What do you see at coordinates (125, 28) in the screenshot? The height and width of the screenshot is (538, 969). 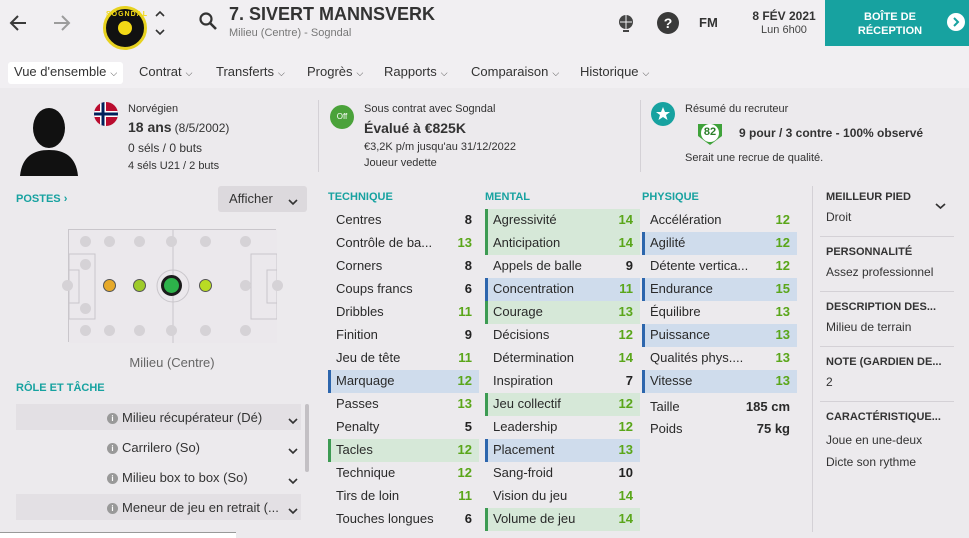 I see `club-badge: SOGNDAL` at bounding box center [125, 28].